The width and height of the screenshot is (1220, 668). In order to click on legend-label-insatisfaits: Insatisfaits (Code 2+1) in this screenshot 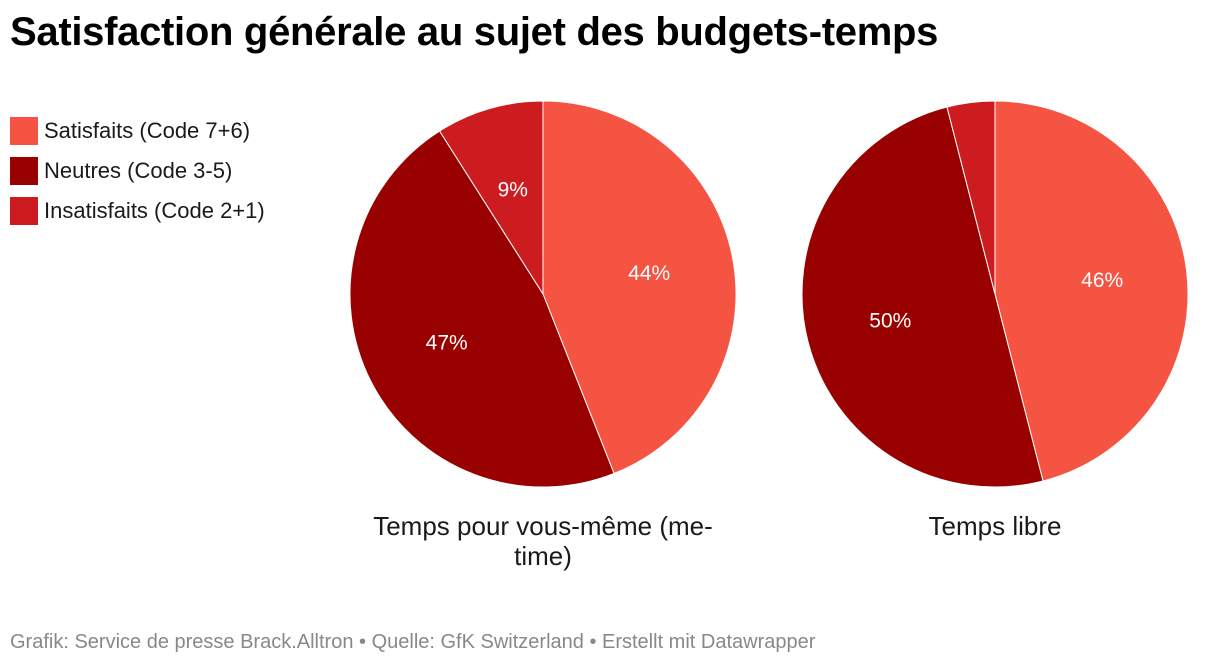, I will do `click(154, 210)`.